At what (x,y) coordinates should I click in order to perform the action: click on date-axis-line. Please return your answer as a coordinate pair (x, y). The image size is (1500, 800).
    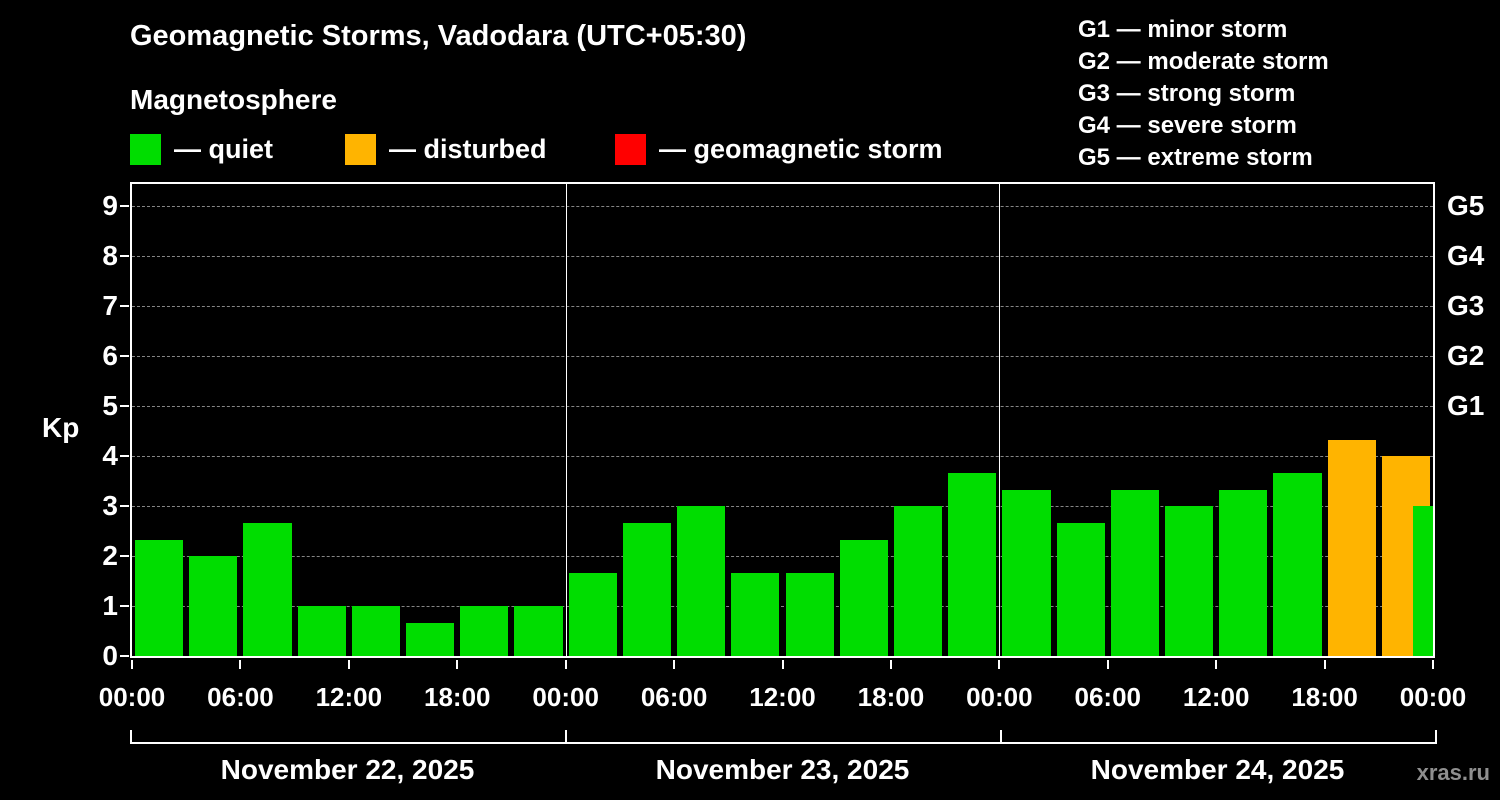
    Looking at the image, I should click on (783, 743).